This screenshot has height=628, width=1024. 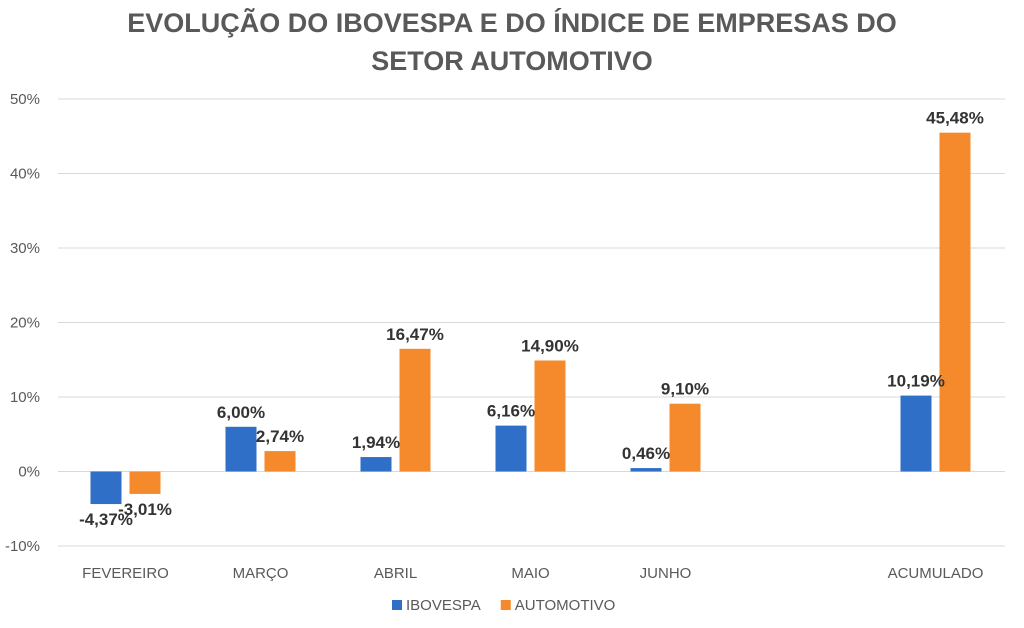 I want to click on data-label: 0,46%, so click(x=646, y=453).